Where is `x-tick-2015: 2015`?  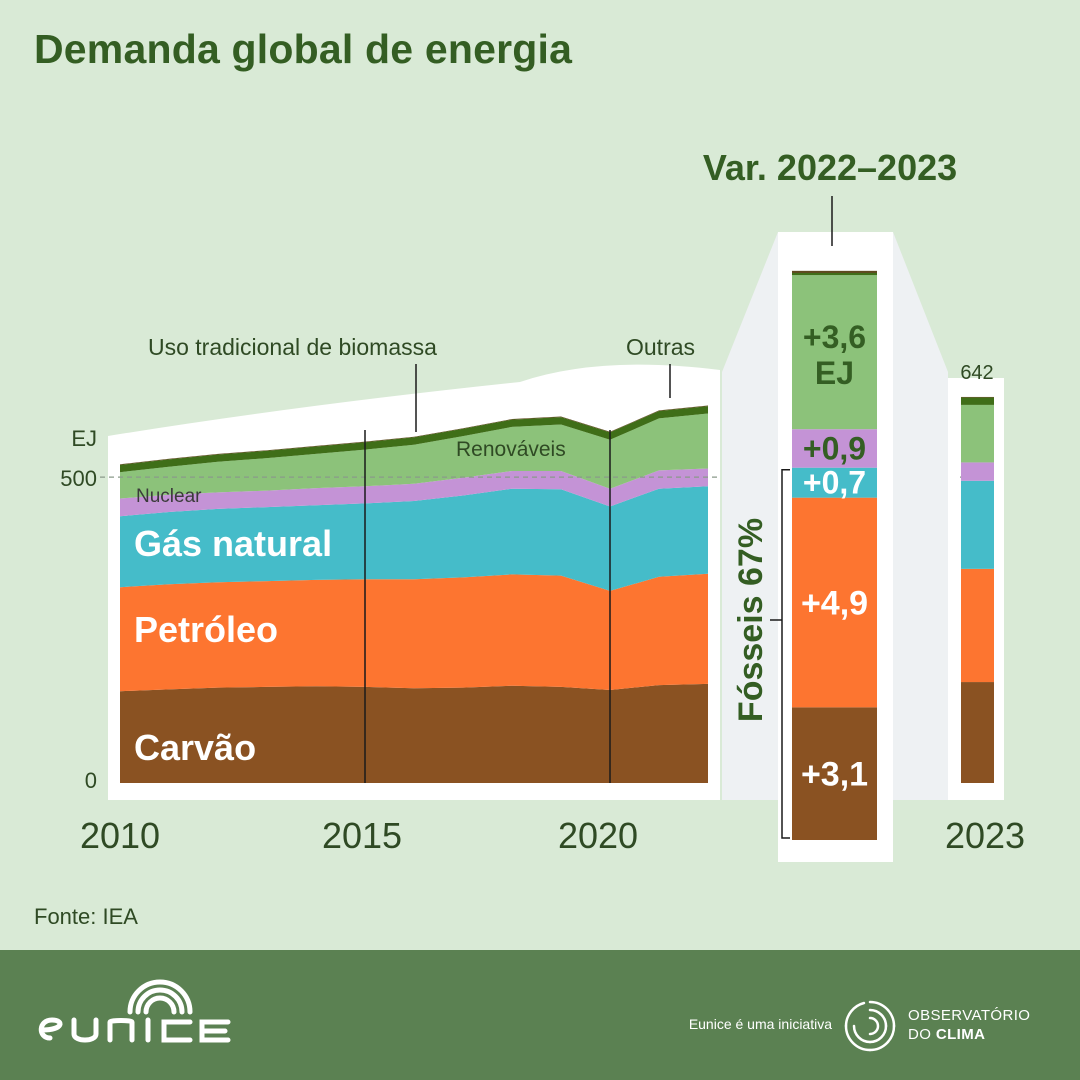 x-tick-2015: 2015 is located at coordinates (362, 835).